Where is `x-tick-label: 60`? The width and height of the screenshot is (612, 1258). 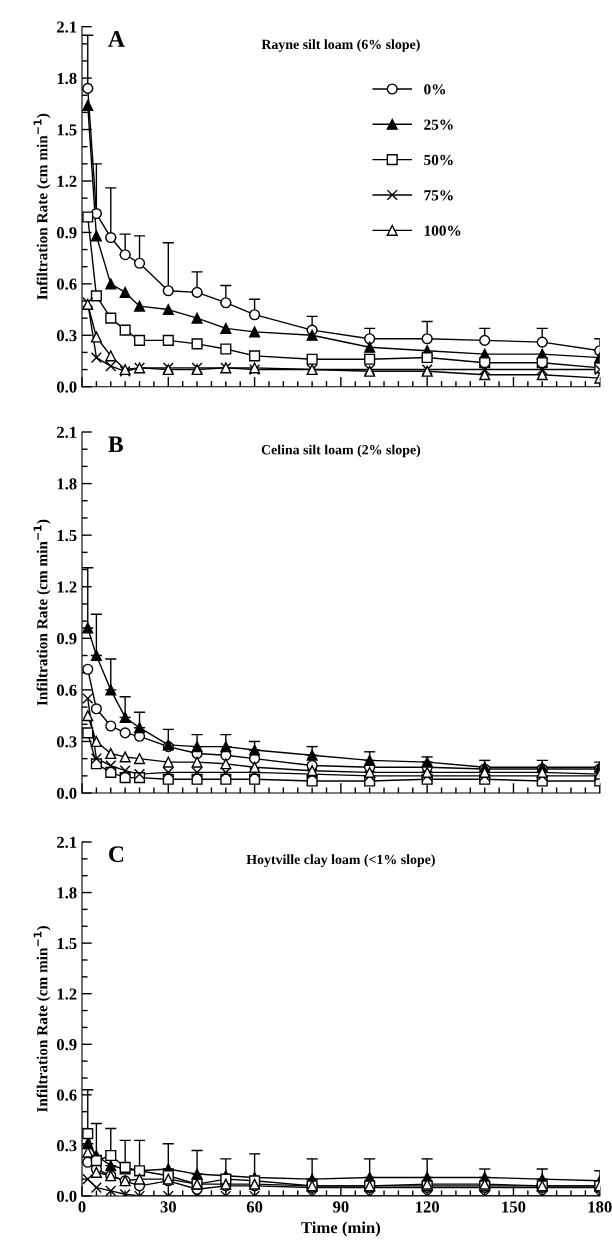 x-tick-label: 60 is located at coordinates (254, 1207).